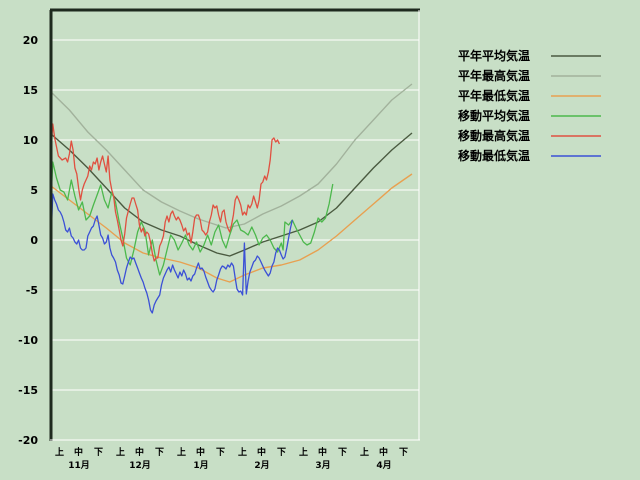 The height and width of the screenshot is (480, 640). What do you see at coordinates (140, 465) in the screenshot?
I see `x-month-label: 12月` at bounding box center [140, 465].